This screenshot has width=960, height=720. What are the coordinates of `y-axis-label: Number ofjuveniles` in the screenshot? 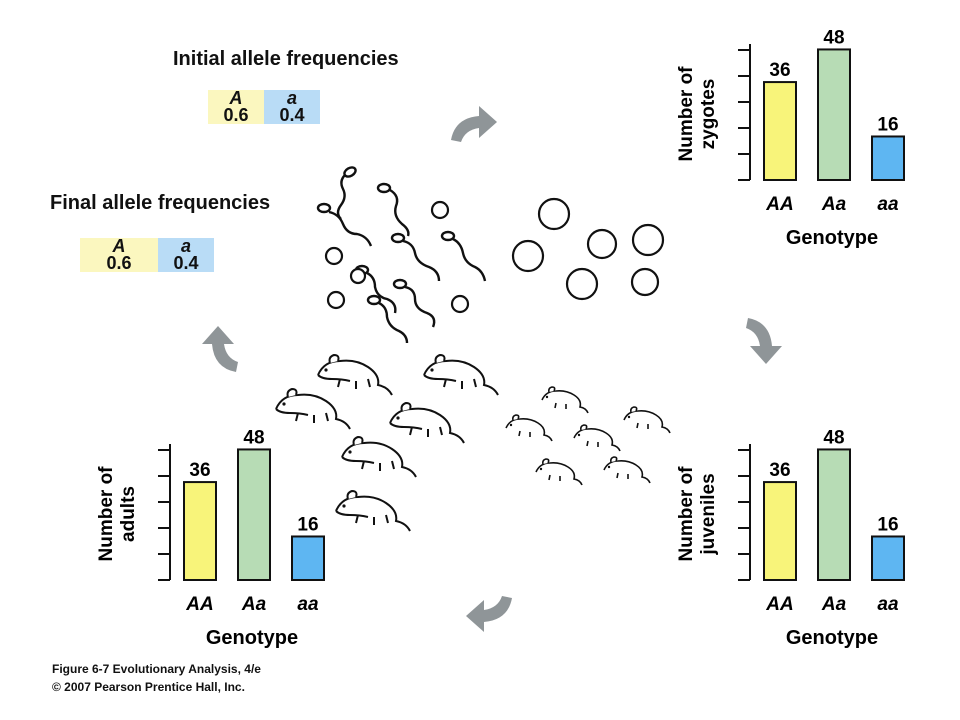 It's located at (697, 514).